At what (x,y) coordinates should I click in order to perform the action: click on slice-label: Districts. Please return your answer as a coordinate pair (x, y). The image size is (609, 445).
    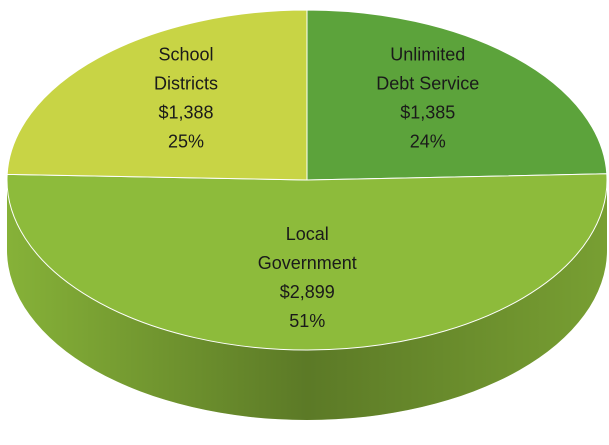
    Looking at the image, I should click on (186, 83).